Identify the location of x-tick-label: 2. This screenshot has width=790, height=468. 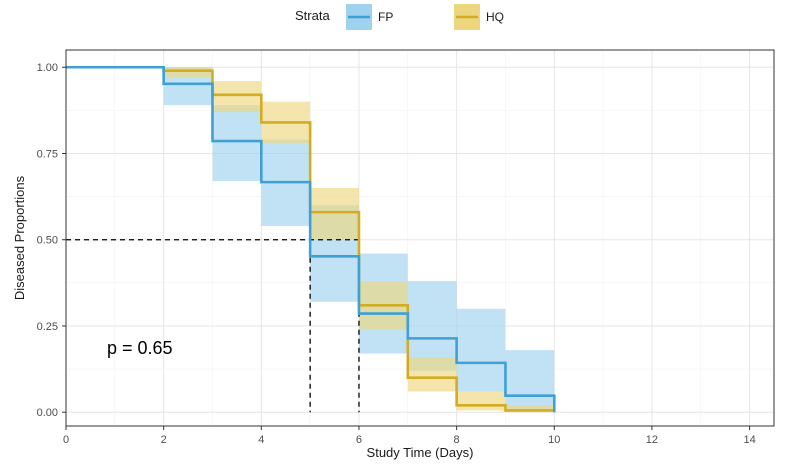
(164, 440).